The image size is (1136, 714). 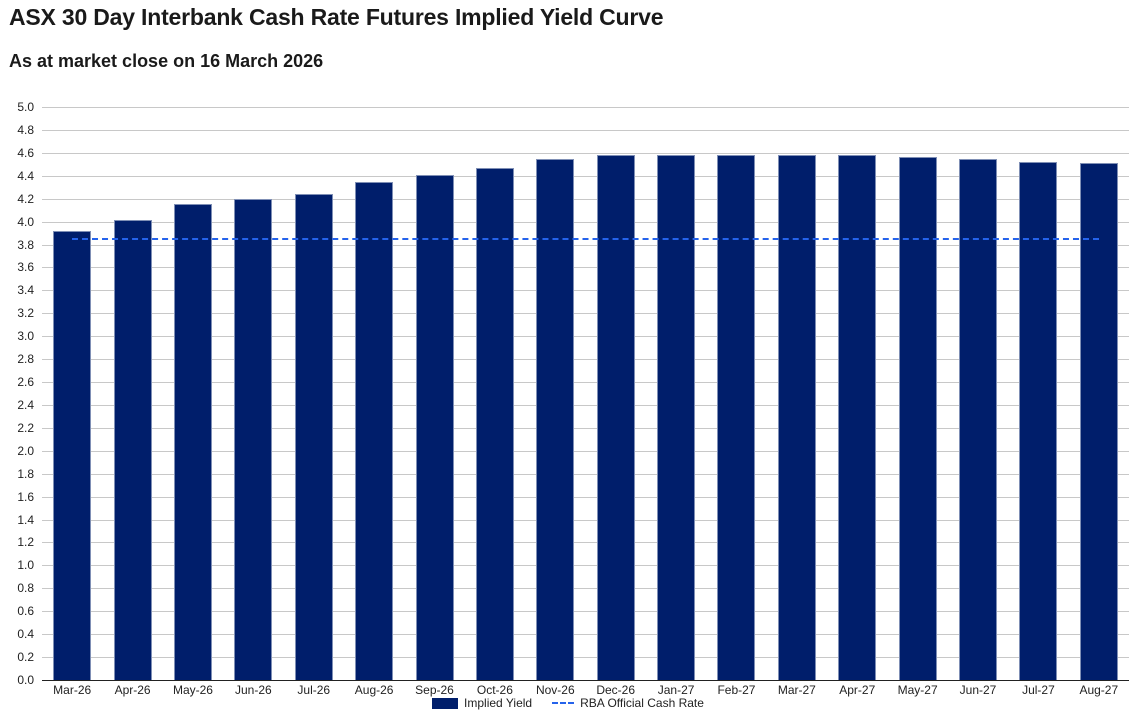 What do you see at coordinates (25, 175) in the screenshot?
I see `y-tick-label: 4.4` at bounding box center [25, 175].